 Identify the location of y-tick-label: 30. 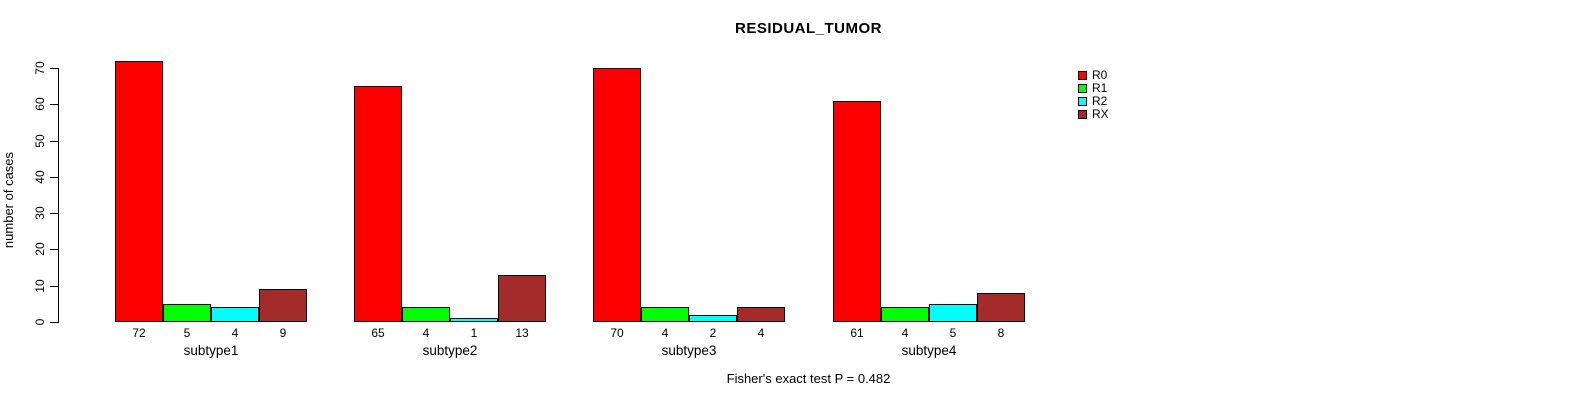
(40, 213).